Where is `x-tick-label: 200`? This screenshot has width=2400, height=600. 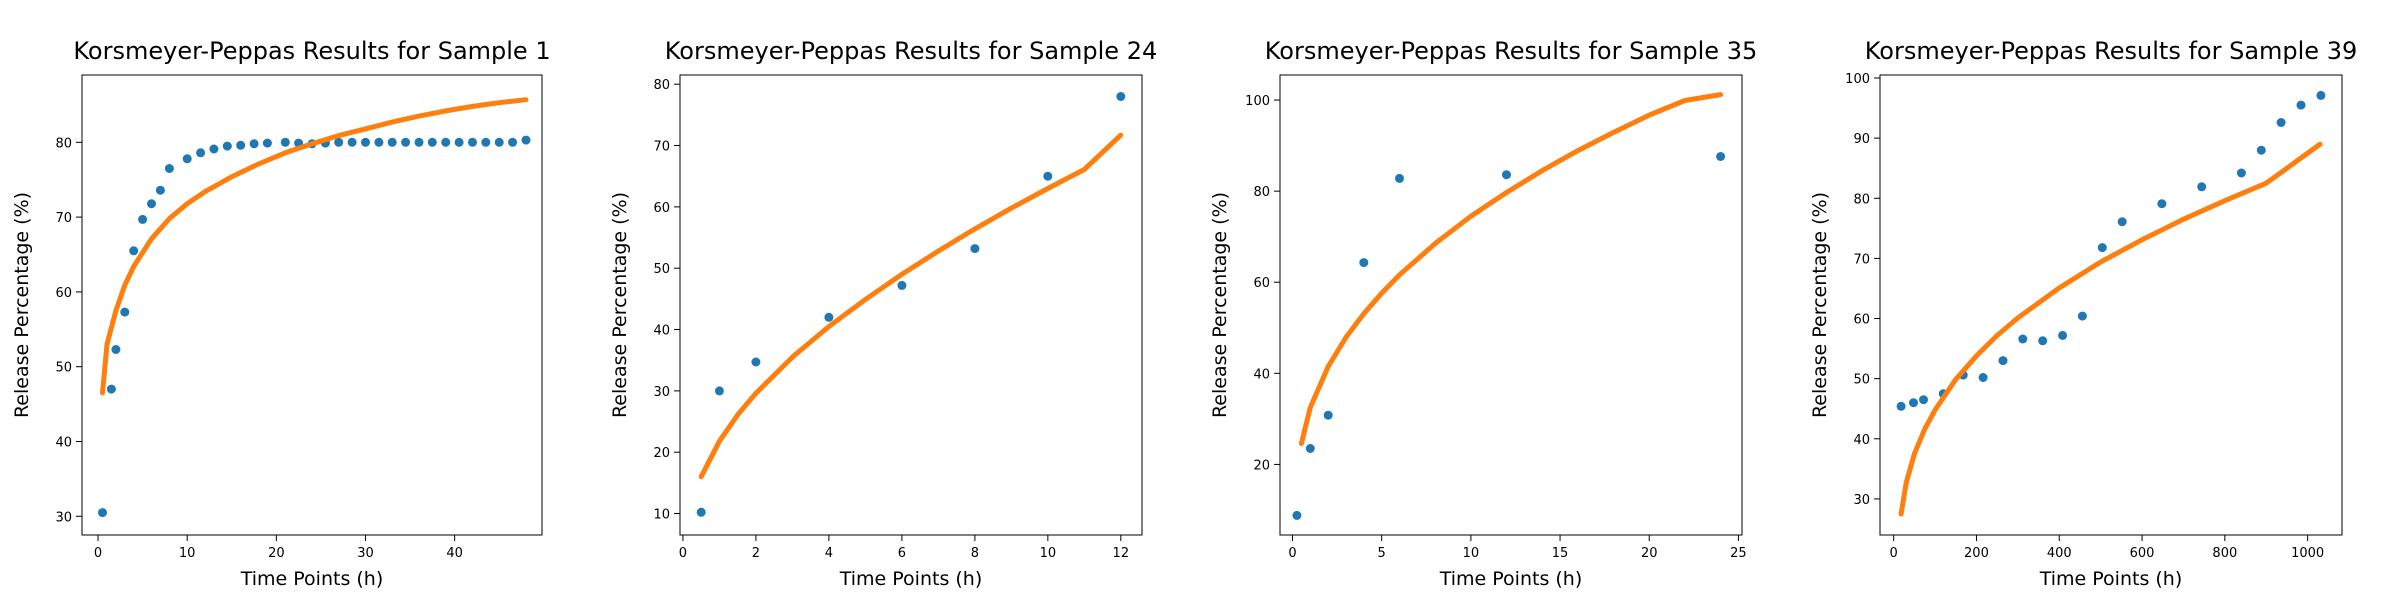
x-tick-label: 200 is located at coordinates (1976, 553).